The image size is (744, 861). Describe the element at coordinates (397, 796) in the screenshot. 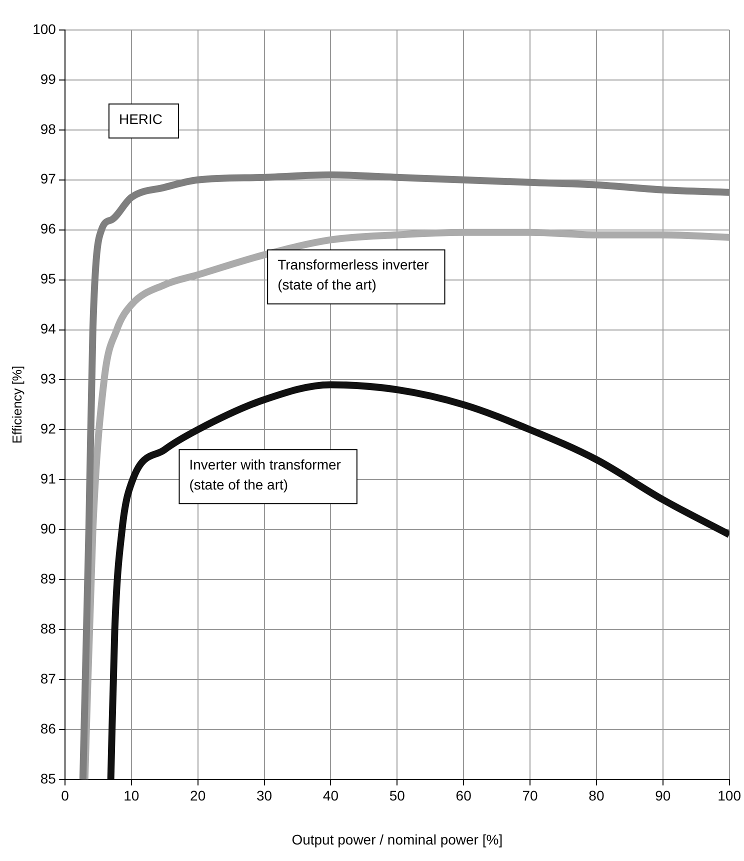

I see `x-tick-label: 50` at that location.